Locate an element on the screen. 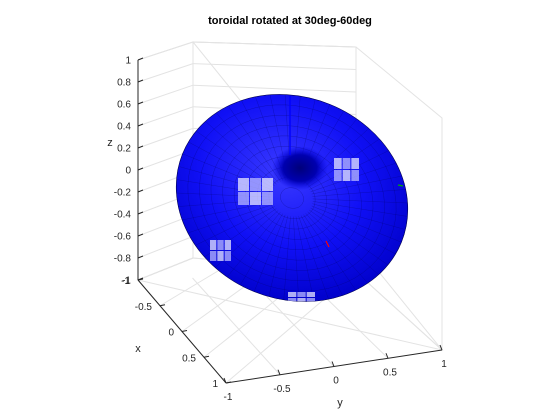 The image size is (560, 420). chart-title: toroidal rotated at 30deg-60deg is located at coordinates (290, 21).